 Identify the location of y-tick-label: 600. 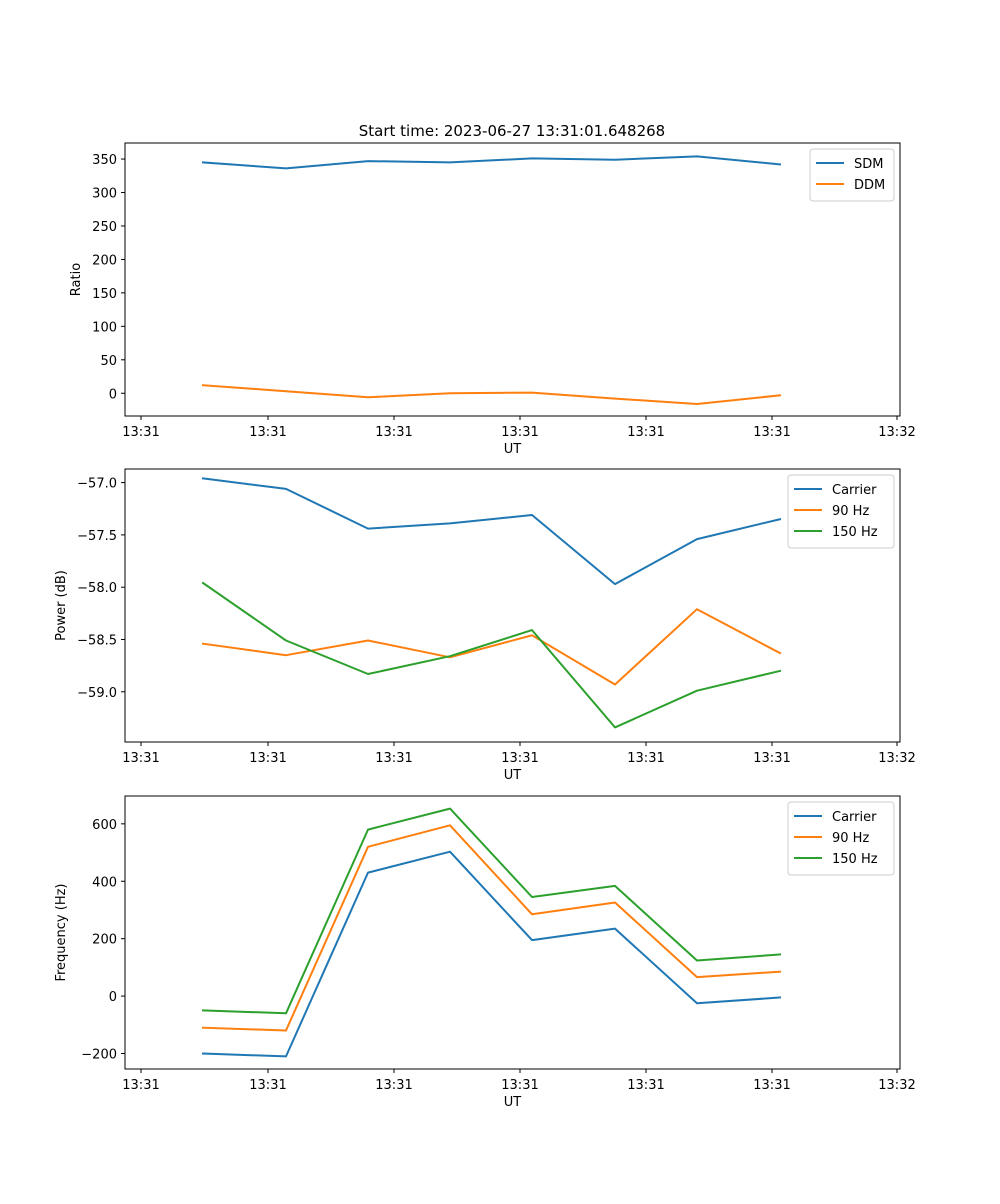
(104, 825).